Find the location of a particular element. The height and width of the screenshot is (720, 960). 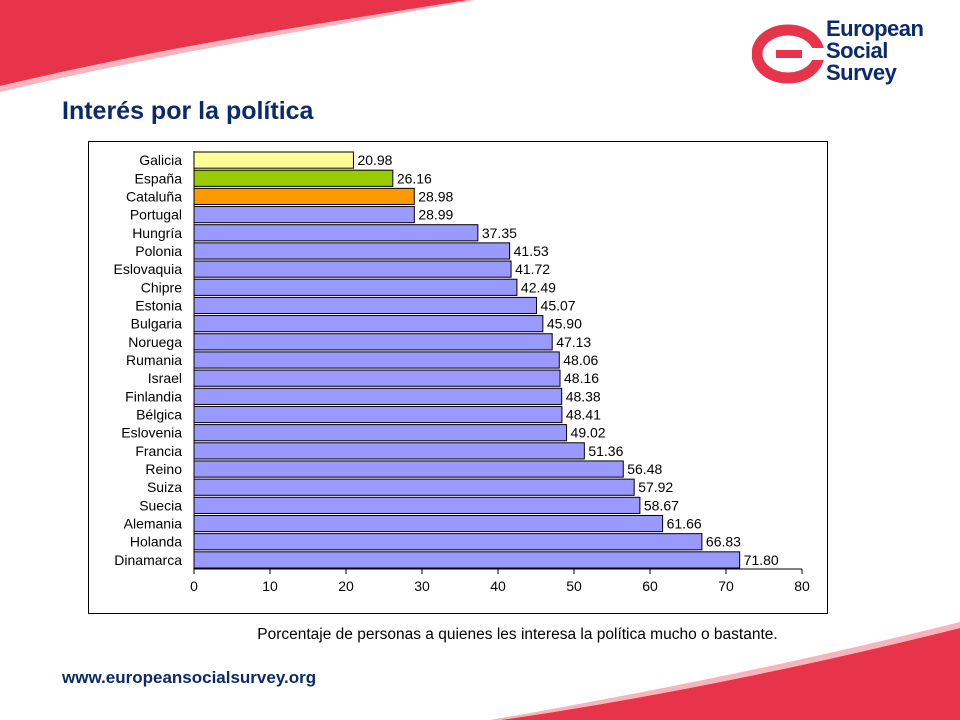

footer-url: www.europeansocialsurvey.org is located at coordinates (189, 677).